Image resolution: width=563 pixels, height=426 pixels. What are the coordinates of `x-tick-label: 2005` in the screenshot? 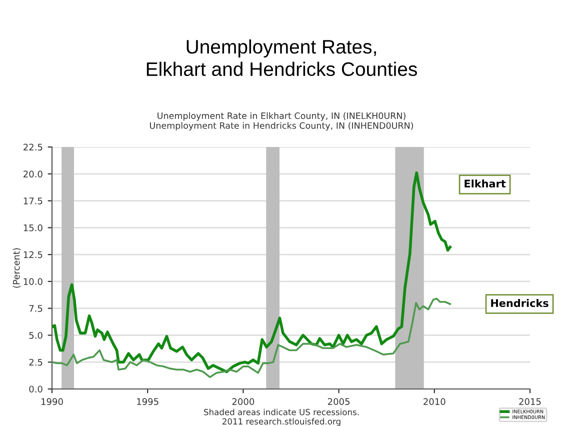 It's located at (339, 402).